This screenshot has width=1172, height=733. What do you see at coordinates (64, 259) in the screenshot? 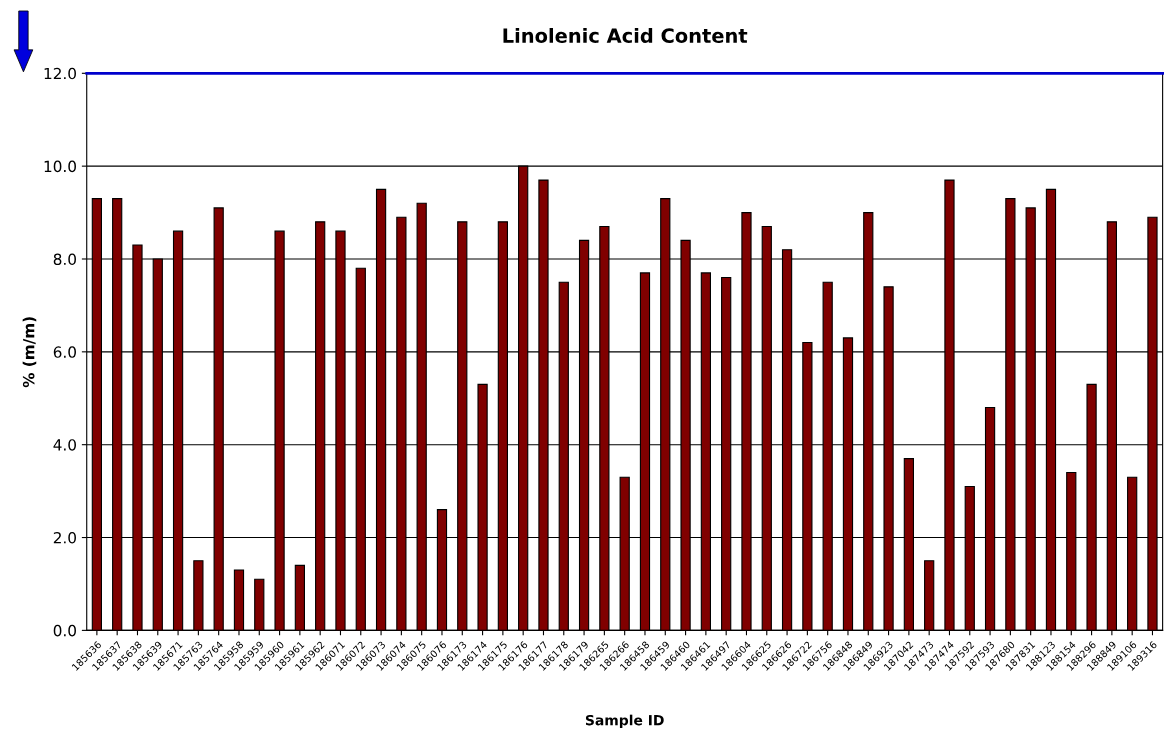
I see `y-tick-label: 8.0` at bounding box center [64, 259].